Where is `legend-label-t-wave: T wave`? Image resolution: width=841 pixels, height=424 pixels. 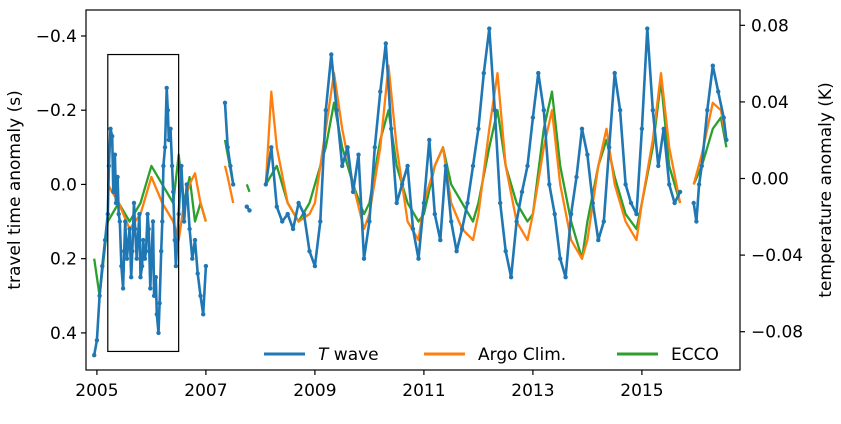 legend-label-t-wave: T wave is located at coordinates (348, 355).